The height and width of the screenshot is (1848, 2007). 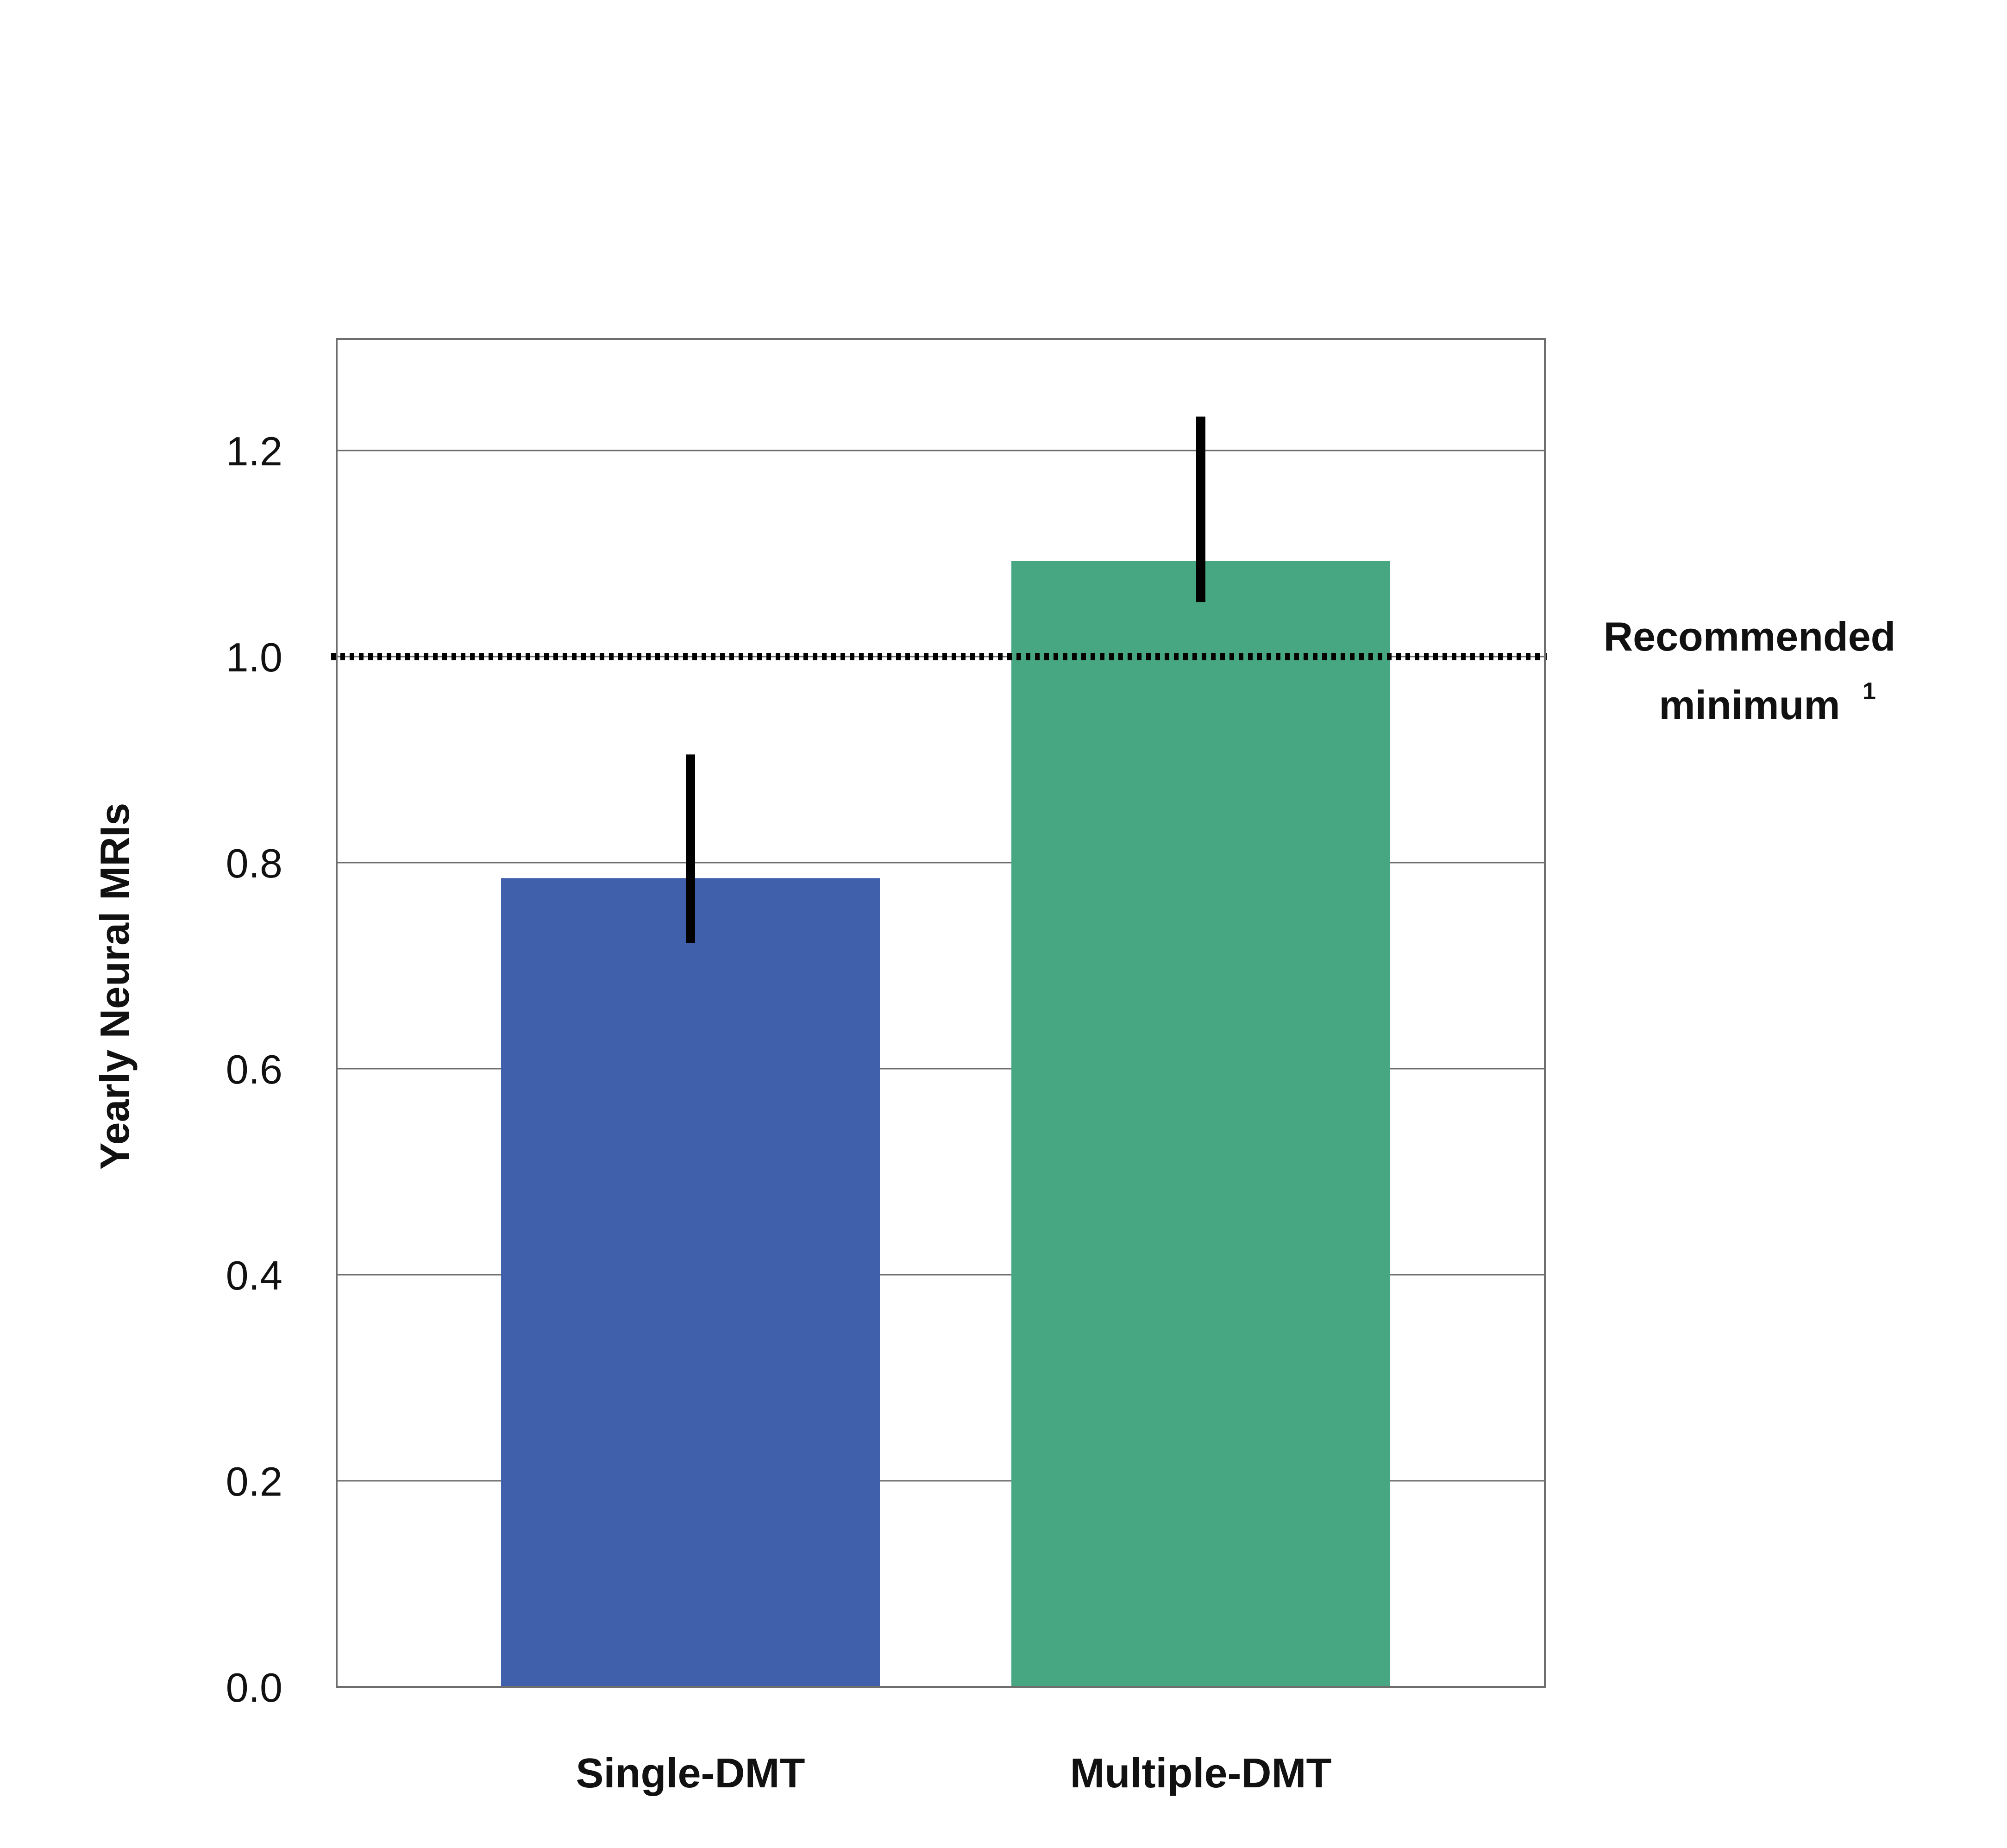 I want to click on reference-label-line2: minimum, so click(x=1749, y=705).